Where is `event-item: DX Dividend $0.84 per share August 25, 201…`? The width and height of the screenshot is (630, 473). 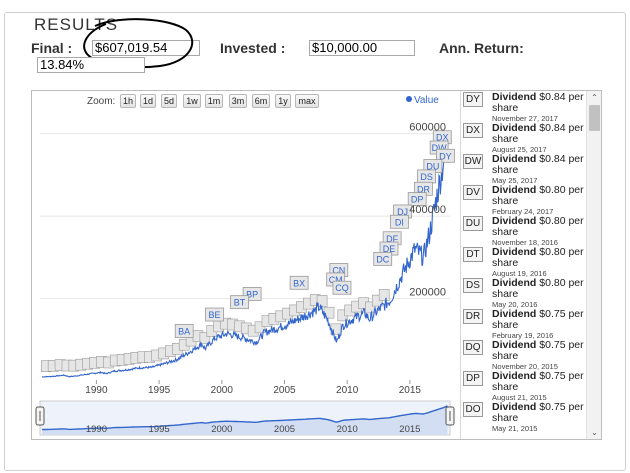
event-item: DX Dividend $0.84 per share August 25, 201… is located at coordinates (524, 138).